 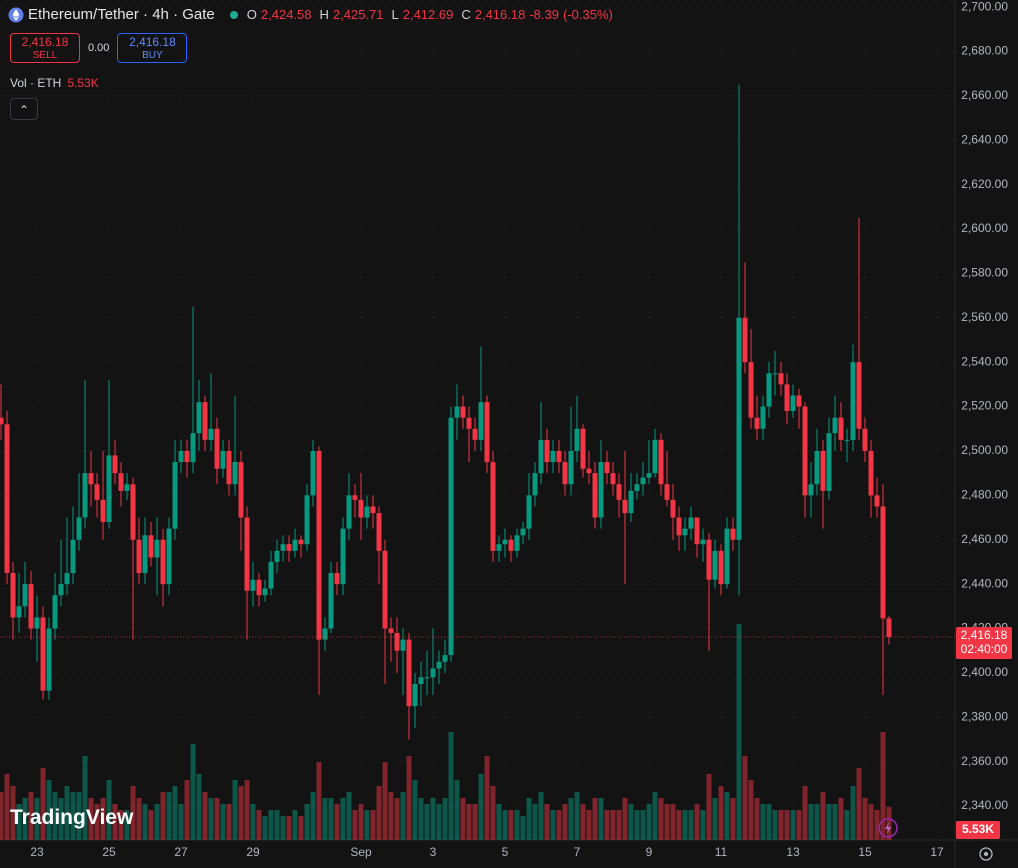 What do you see at coordinates (37, 852) in the screenshot?
I see `x-tick-label: 23` at bounding box center [37, 852].